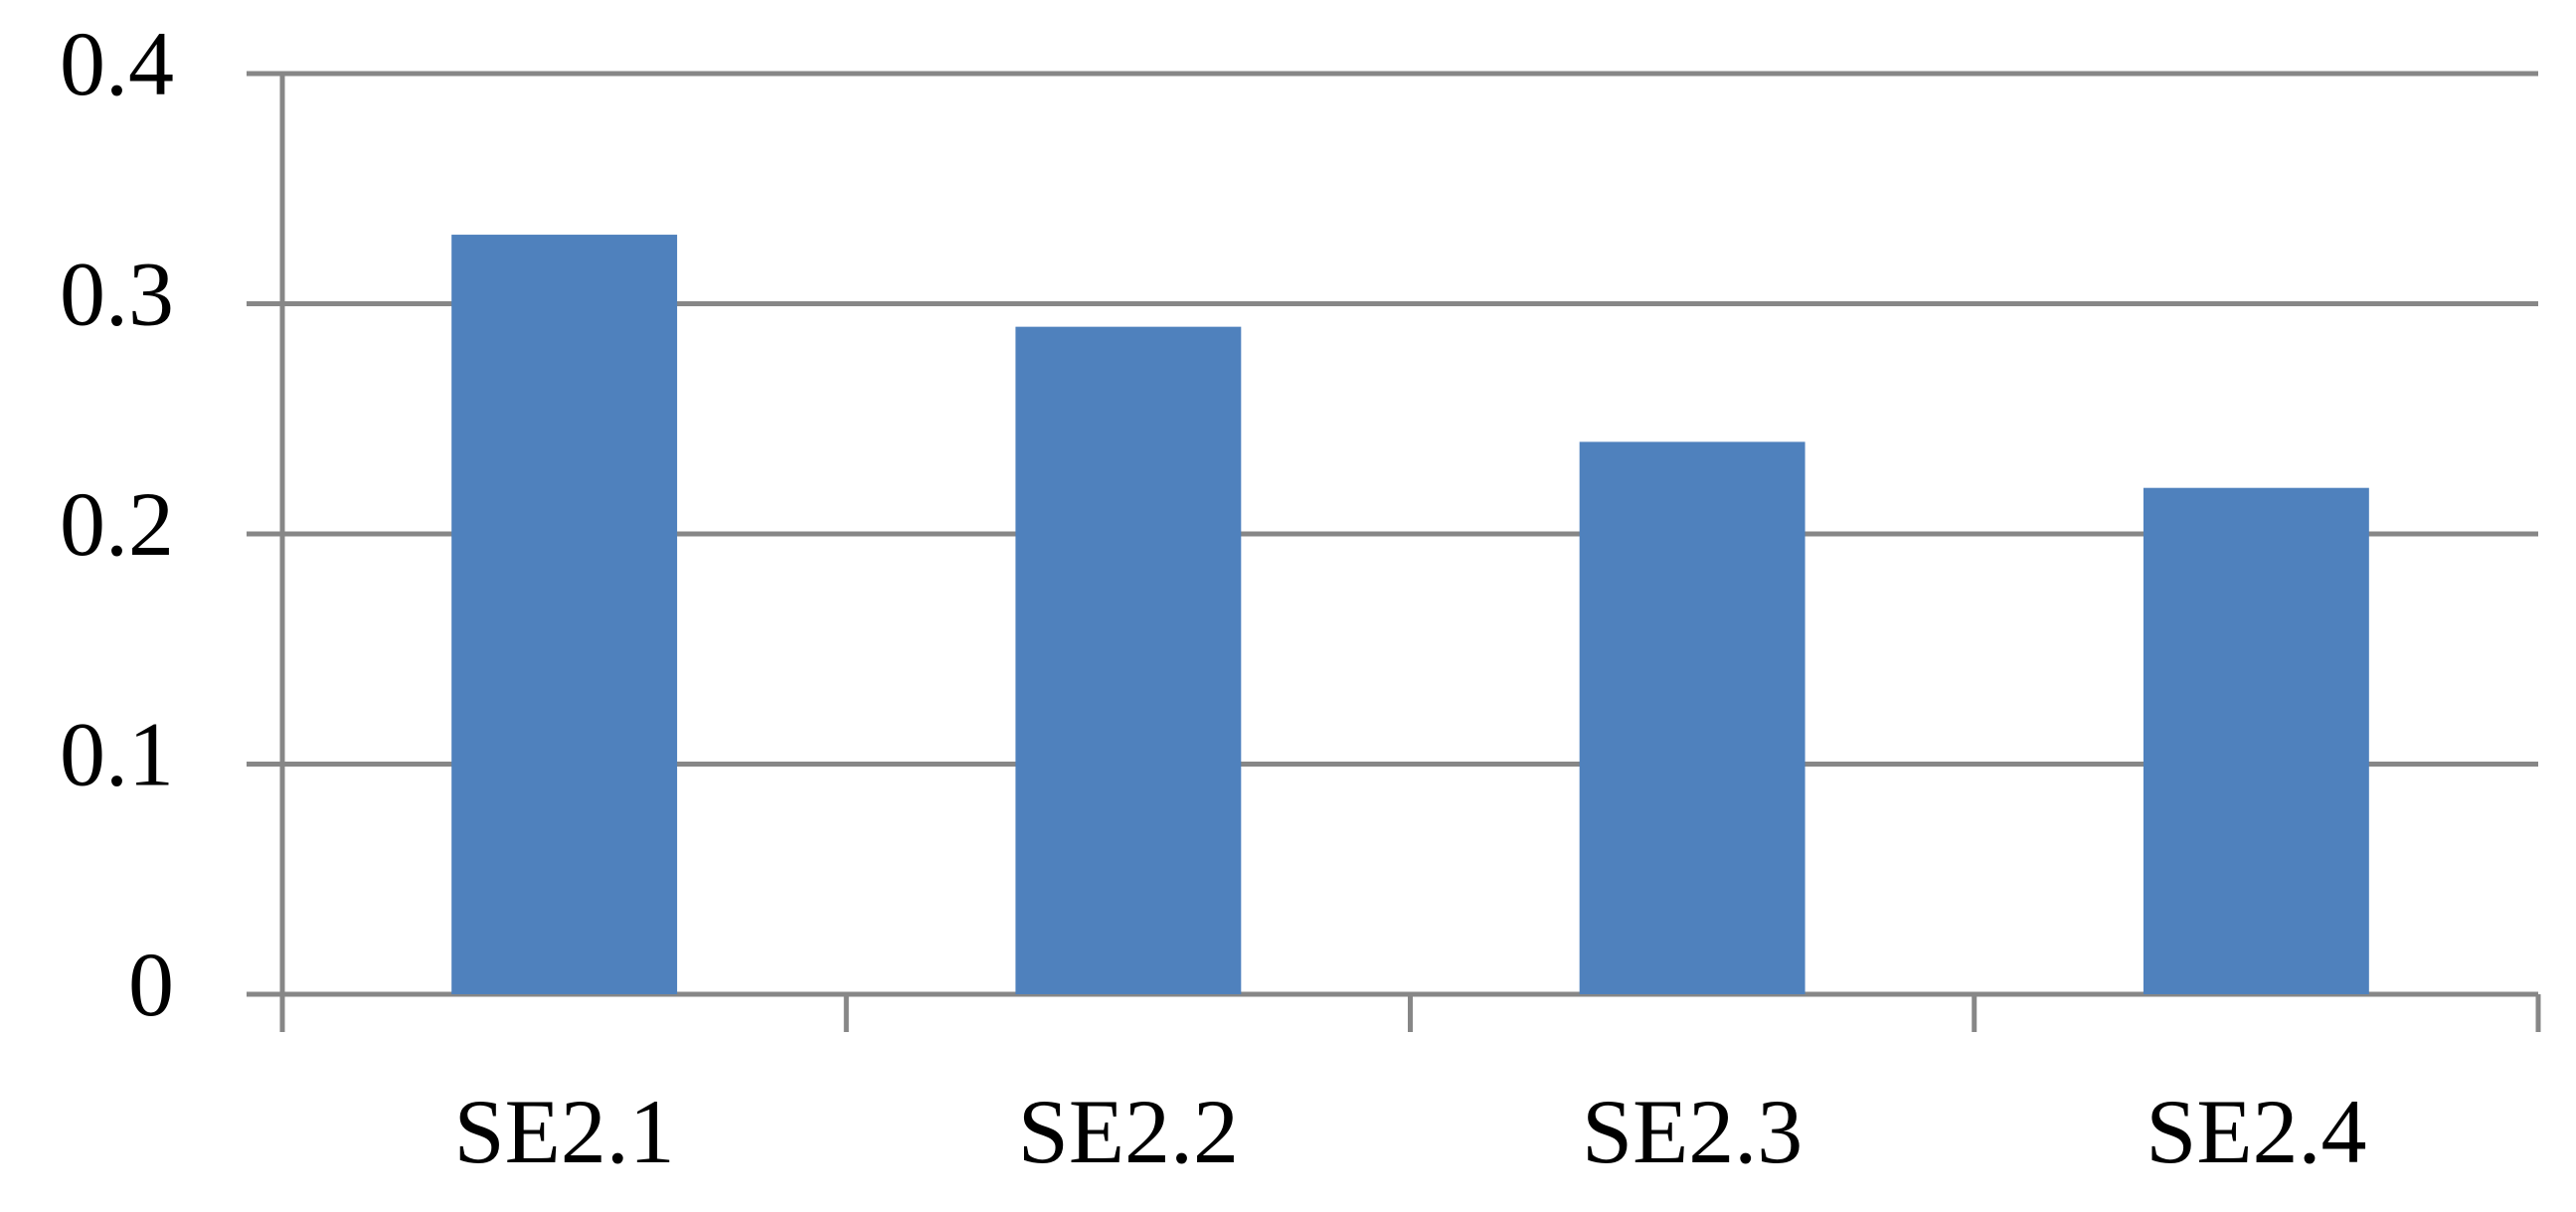 Image resolution: width=2576 pixels, height=1212 pixels. What do you see at coordinates (117, 63) in the screenshot?
I see `y-tick-label: 0.4` at bounding box center [117, 63].